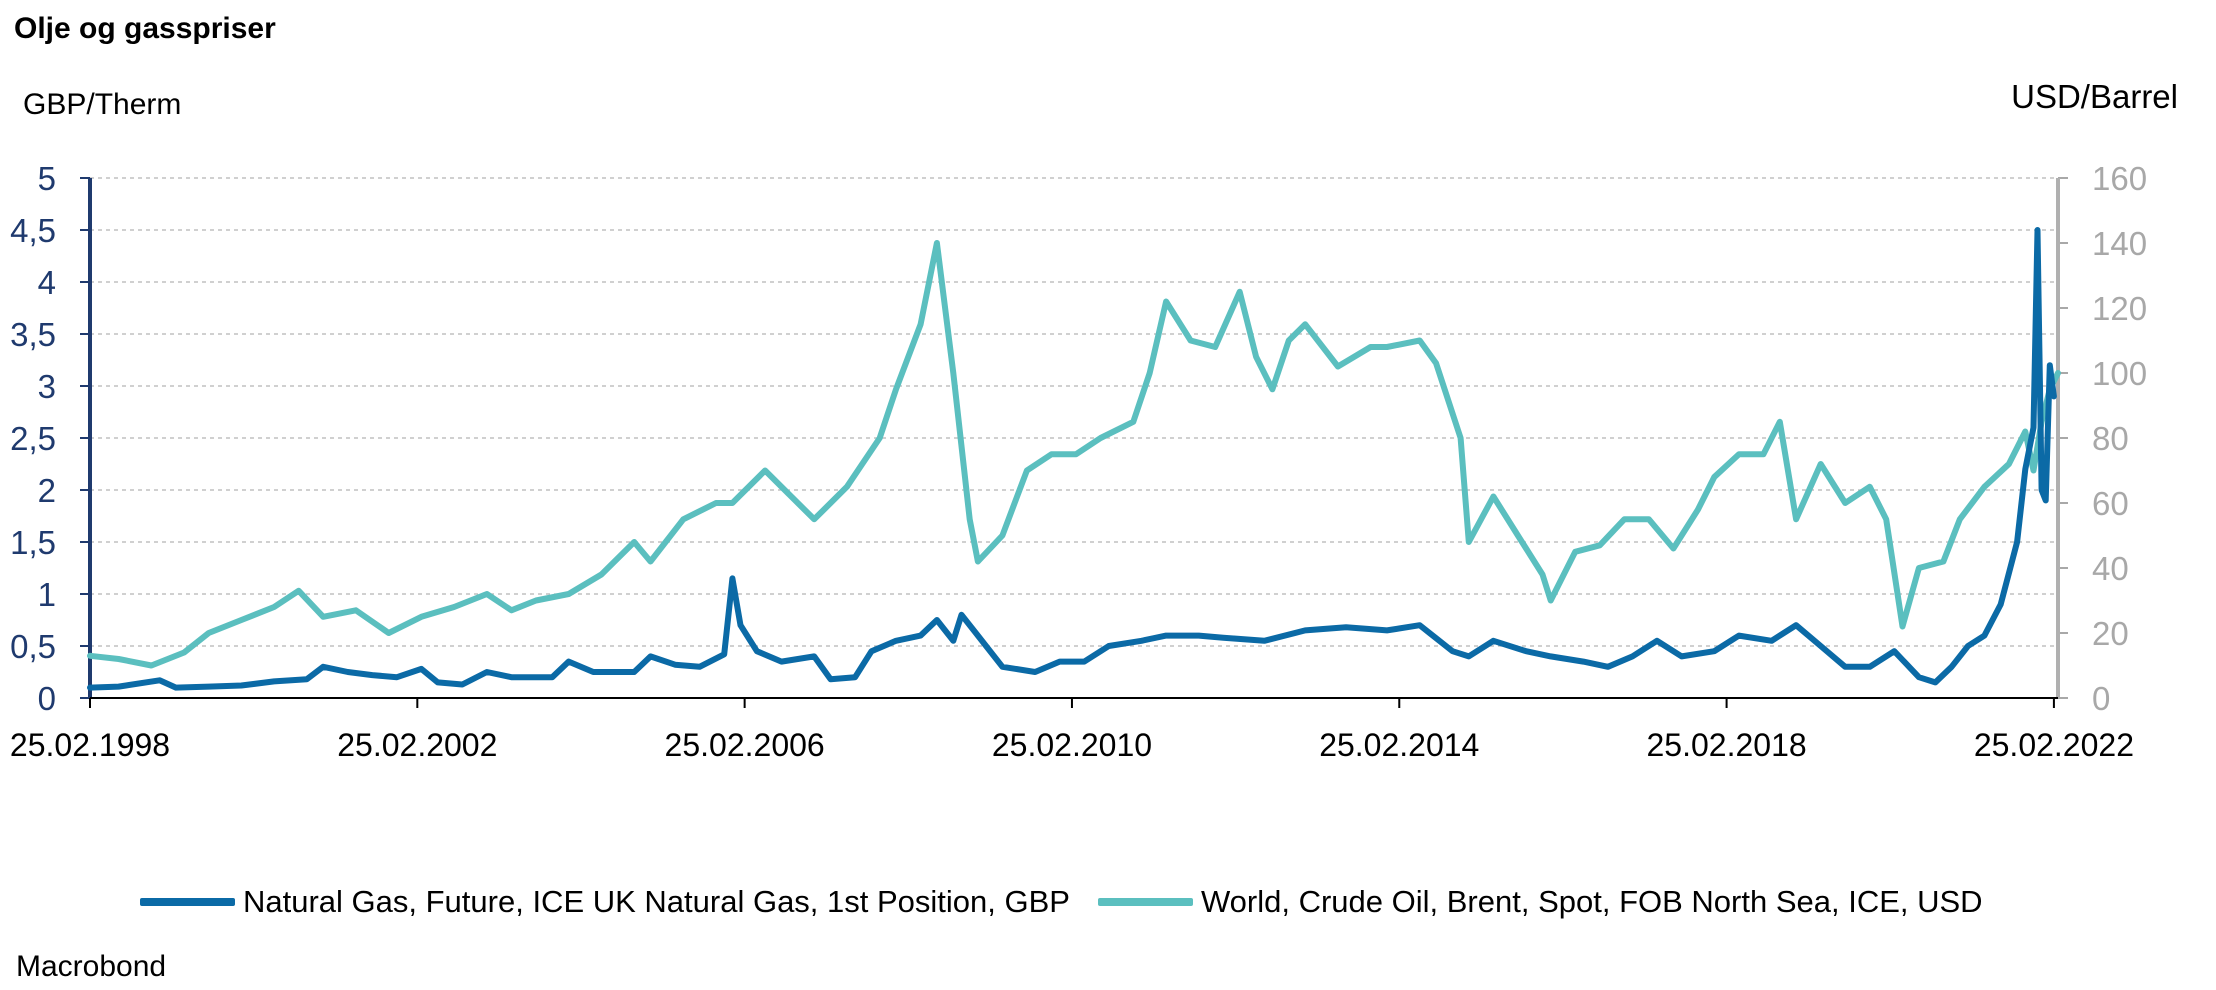 Image resolution: width=2216 pixels, height=990 pixels. Describe the element at coordinates (1072, 745) in the screenshot. I see `x-tick-label: 25.02.2010` at that location.